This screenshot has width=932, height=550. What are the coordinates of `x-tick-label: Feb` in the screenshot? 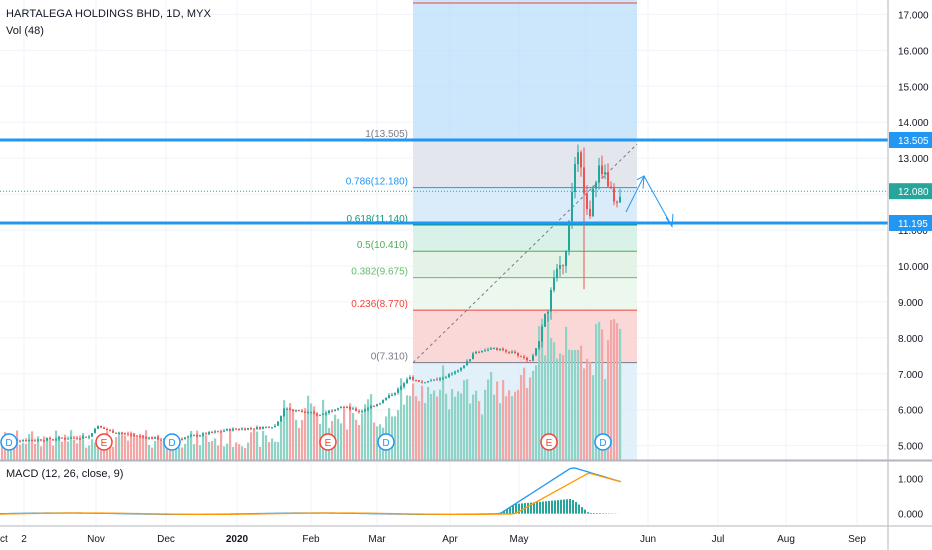 It's located at (311, 539).